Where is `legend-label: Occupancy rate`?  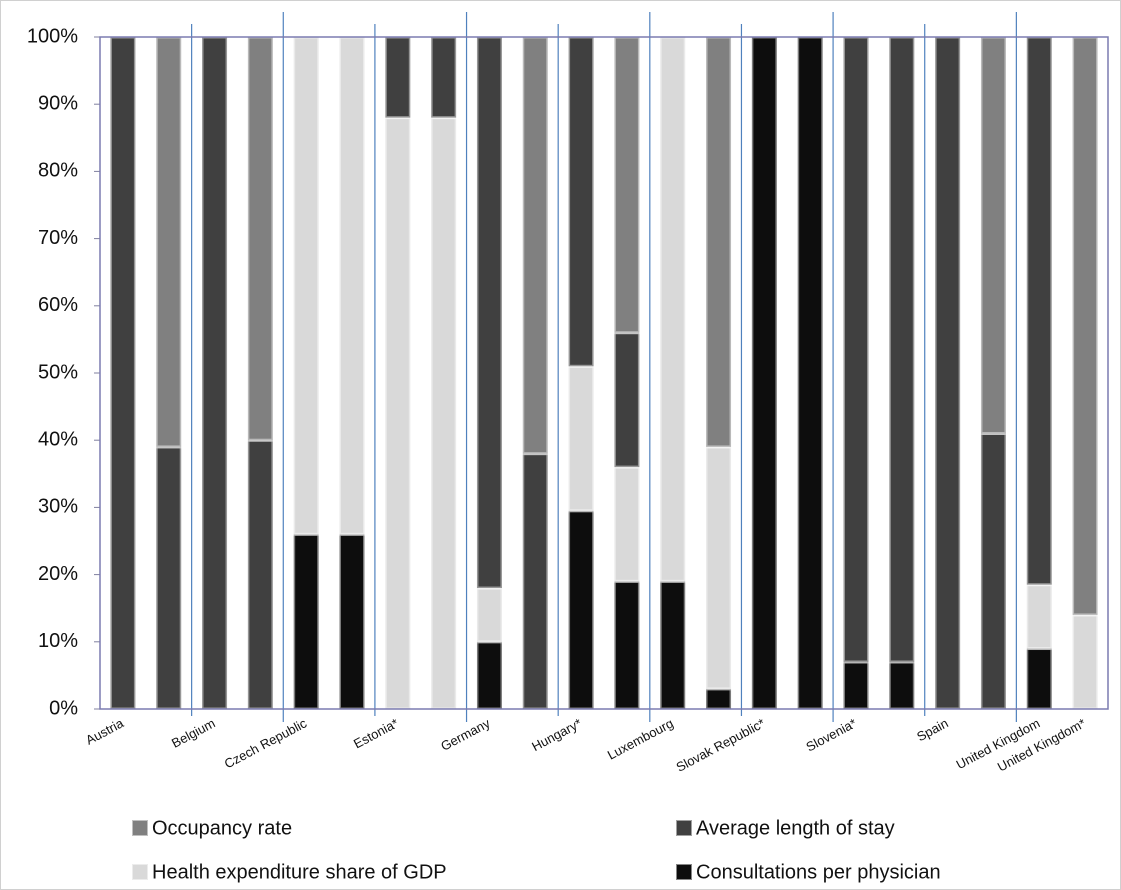
legend-label: Occupancy rate is located at coordinates (222, 828).